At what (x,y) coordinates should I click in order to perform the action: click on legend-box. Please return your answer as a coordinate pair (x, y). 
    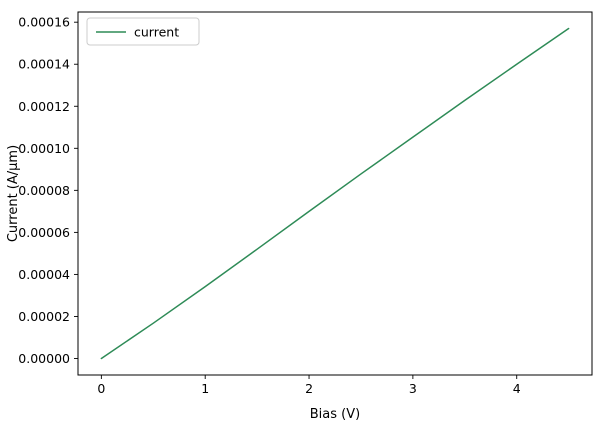
    Looking at the image, I should click on (143, 31).